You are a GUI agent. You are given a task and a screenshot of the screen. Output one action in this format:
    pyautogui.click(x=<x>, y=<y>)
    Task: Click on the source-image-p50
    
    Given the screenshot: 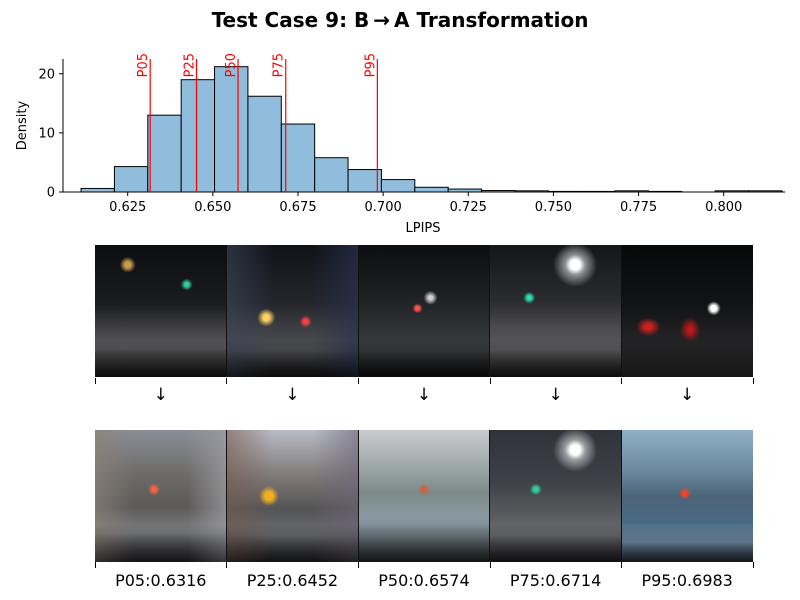 What is the action you would take?
    pyautogui.click(x=424, y=311)
    